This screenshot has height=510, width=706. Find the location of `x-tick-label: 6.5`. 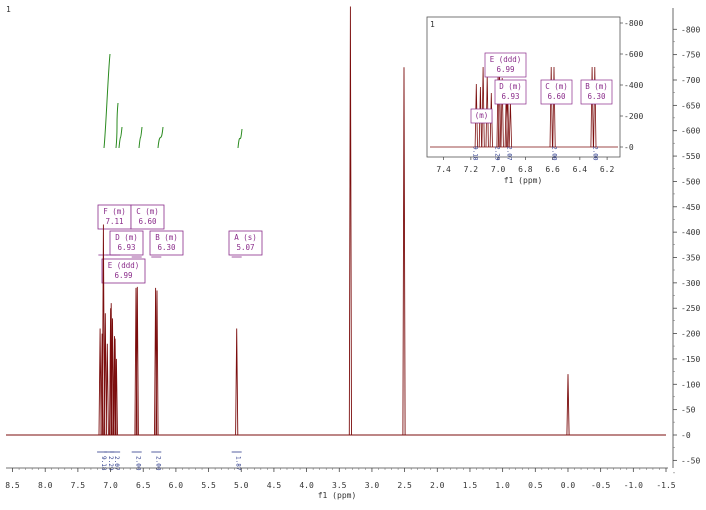

x-tick-label: 6.5 is located at coordinates (143, 485).